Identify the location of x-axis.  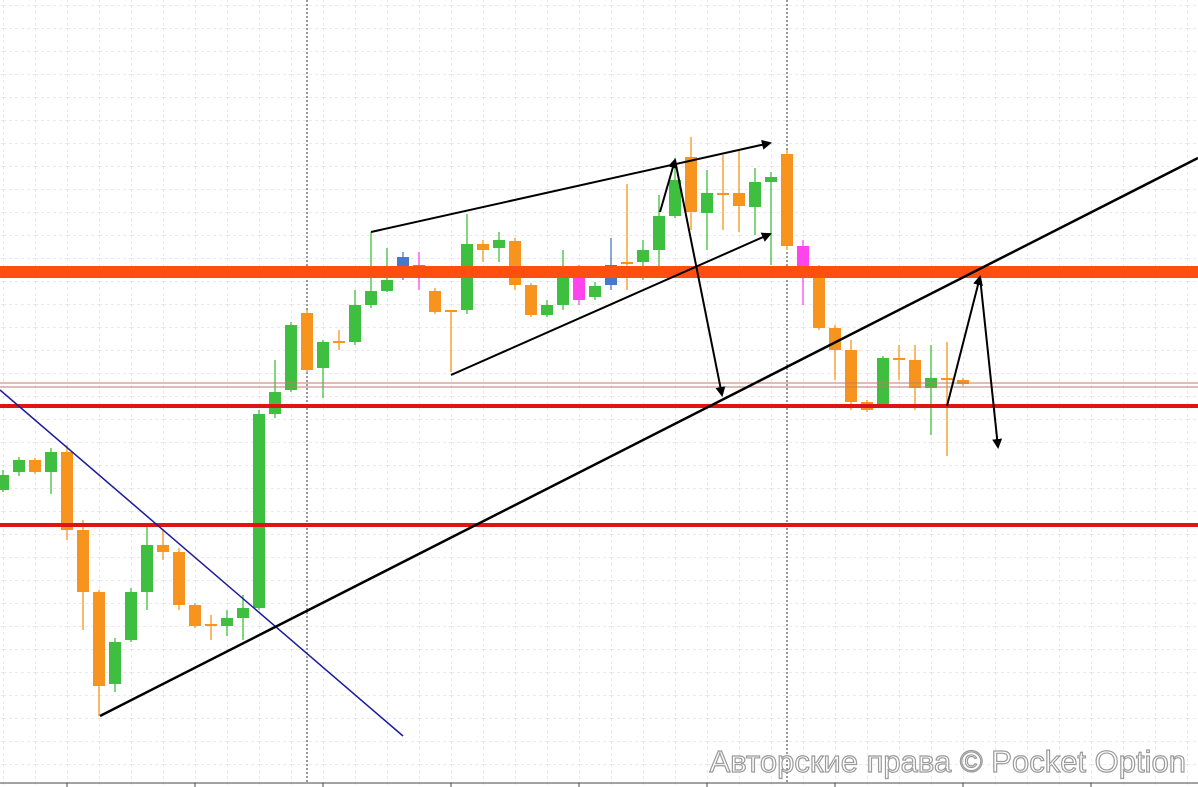
(599, 784).